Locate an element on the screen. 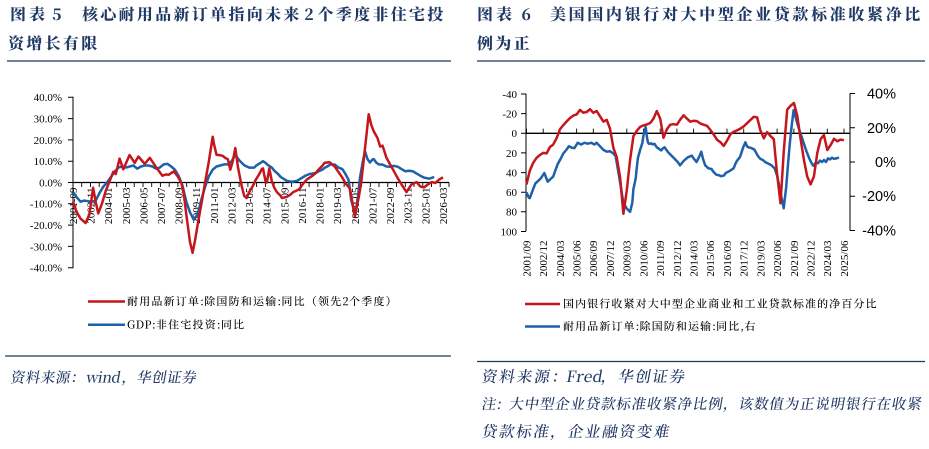 The height and width of the screenshot is (449, 929). svg-text: 30.0% is located at coordinates (48, 120).